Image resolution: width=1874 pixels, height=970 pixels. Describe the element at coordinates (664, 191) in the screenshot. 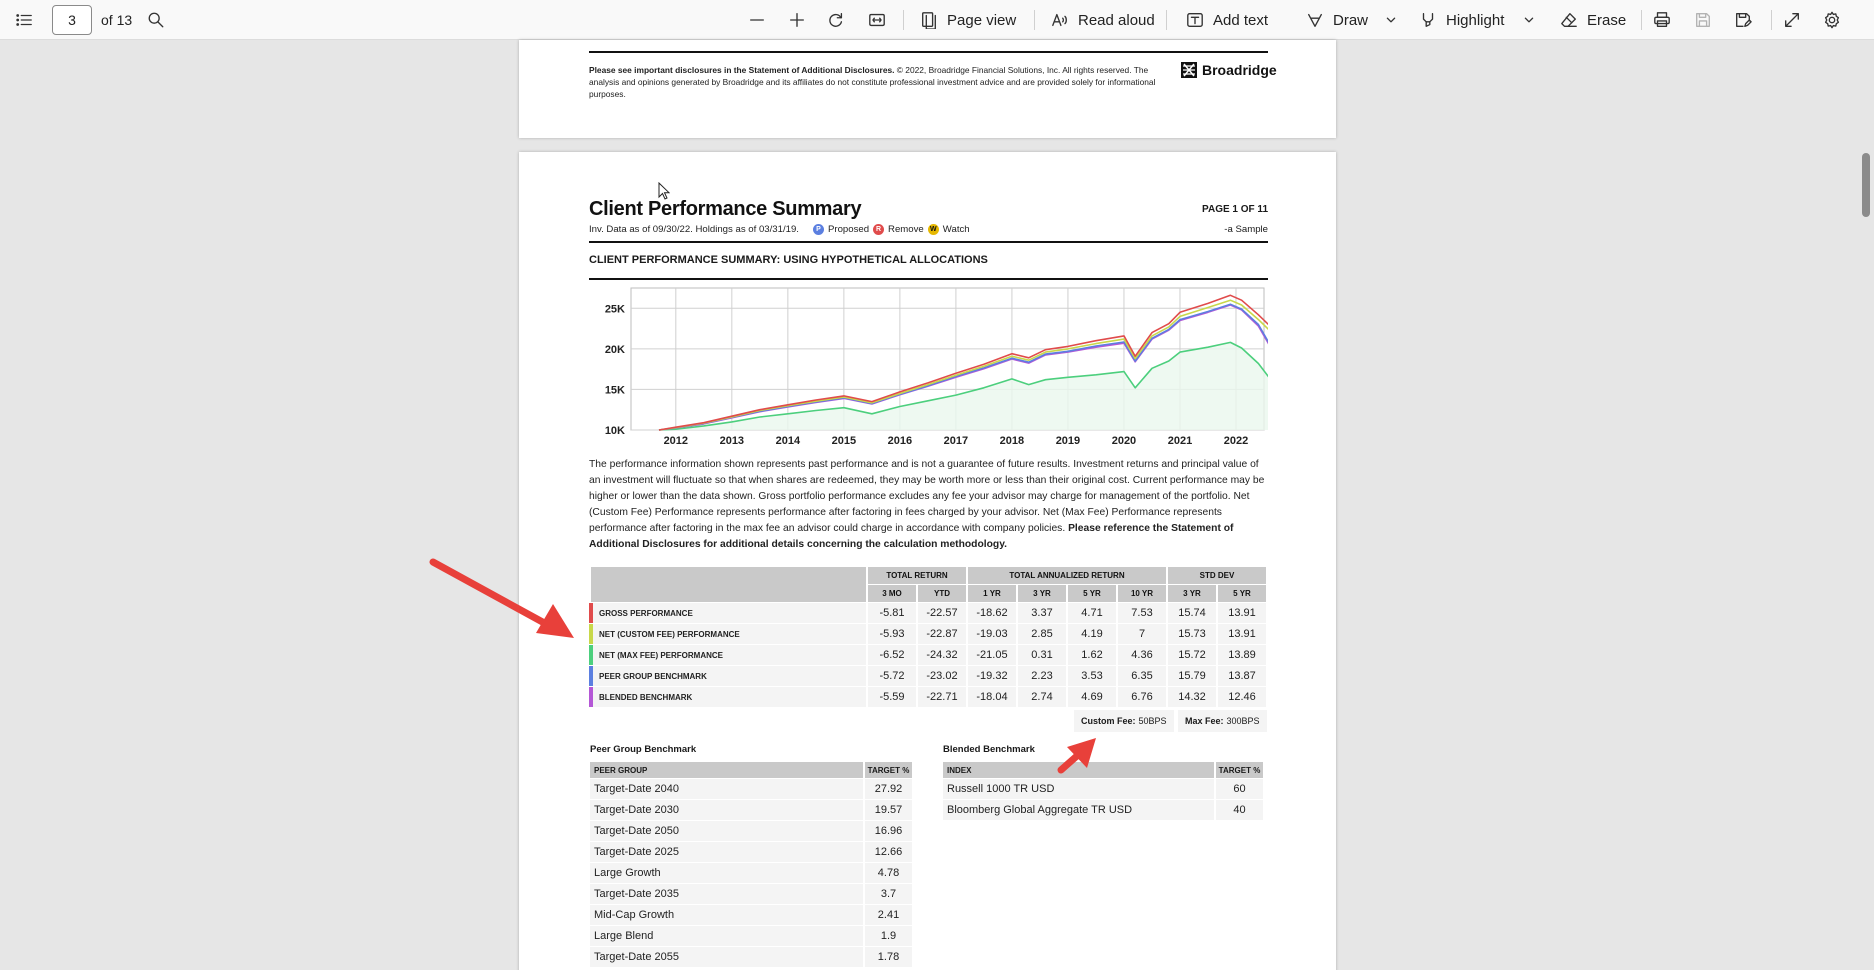

I see `mouse-cursor-icon` at that location.